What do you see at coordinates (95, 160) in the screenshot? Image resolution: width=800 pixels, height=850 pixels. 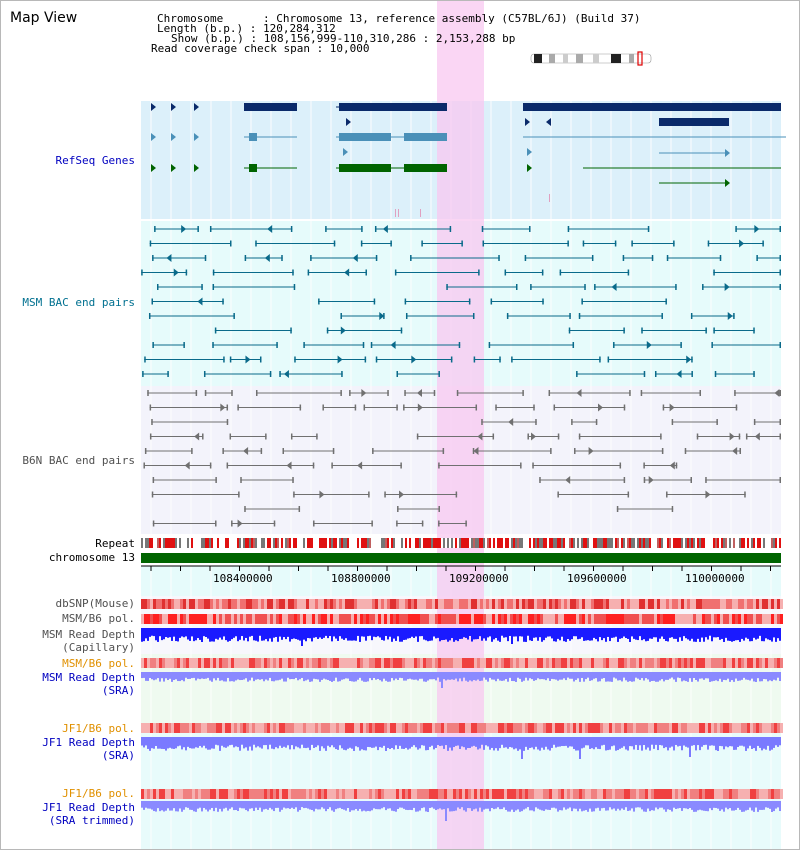 I see `refseq-track-label: RefSeq Genes` at bounding box center [95, 160].